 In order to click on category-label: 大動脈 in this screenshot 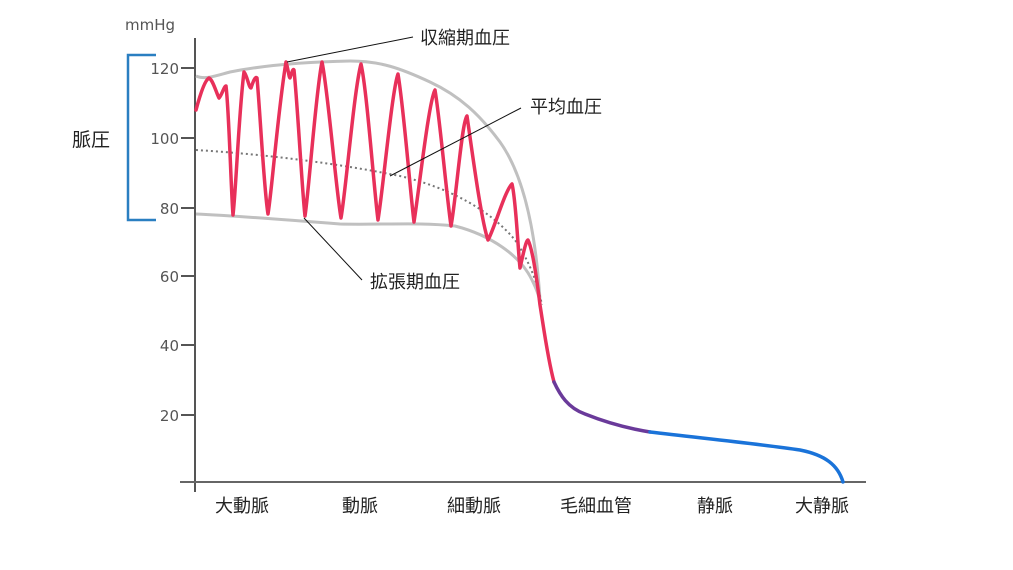, I will do `click(242, 506)`.